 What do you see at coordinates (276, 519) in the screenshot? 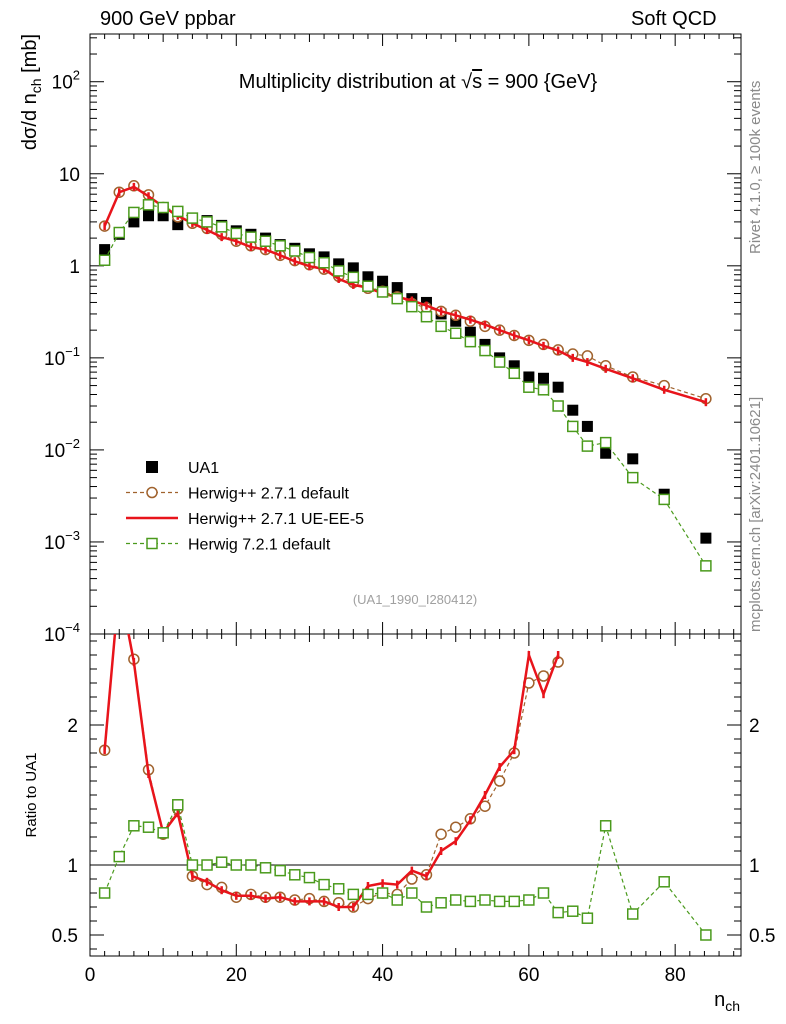
I see `legend-label-herwig-2-7-1-ue-ee-5: Herwig++ 2.7.1 UE-EE-5` at bounding box center [276, 519].